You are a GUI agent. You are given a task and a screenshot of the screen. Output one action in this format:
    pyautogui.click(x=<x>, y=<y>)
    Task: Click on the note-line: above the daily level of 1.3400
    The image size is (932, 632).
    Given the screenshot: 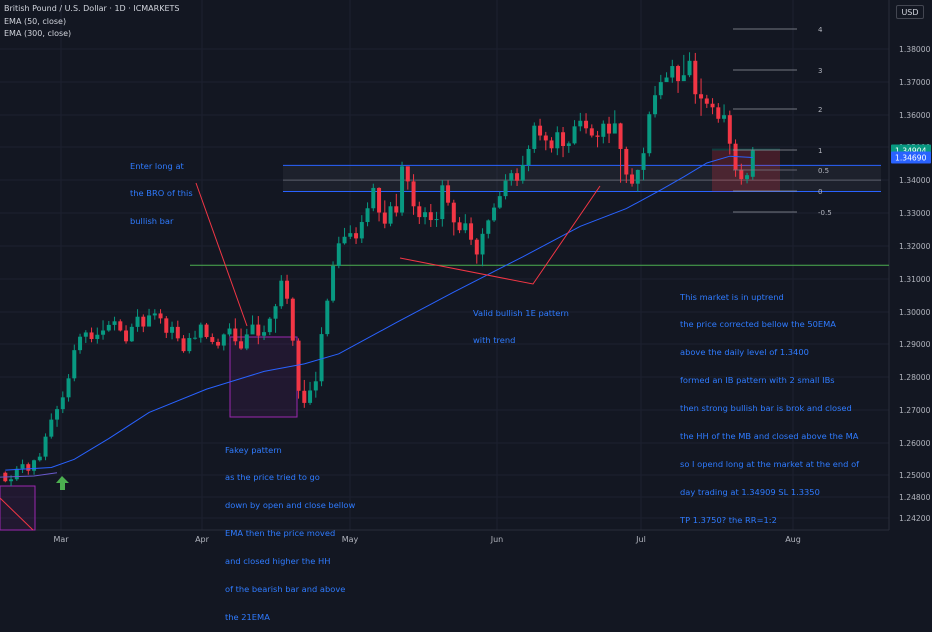 What is the action you would take?
    pyautogui.click(x=744, y=352)
    